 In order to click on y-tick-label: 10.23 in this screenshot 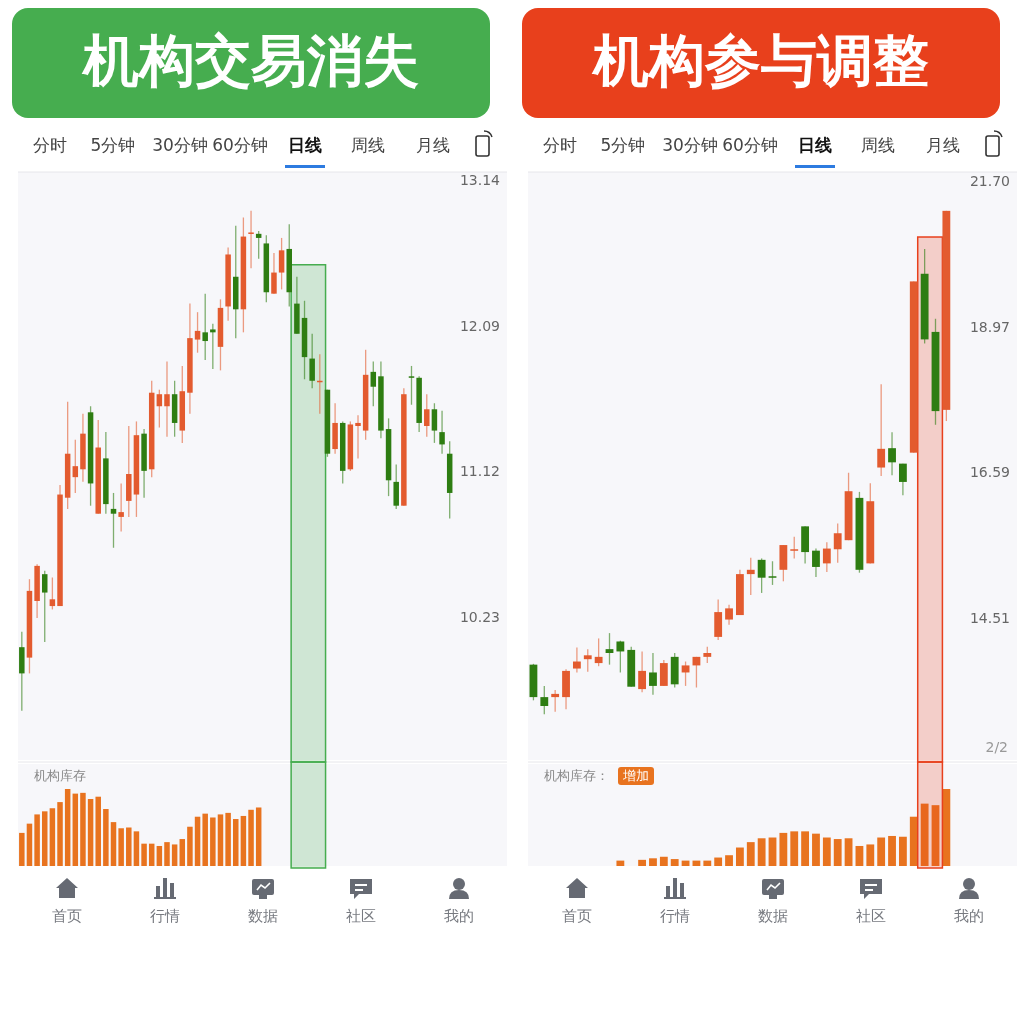, I will do `click(479, 616)`.